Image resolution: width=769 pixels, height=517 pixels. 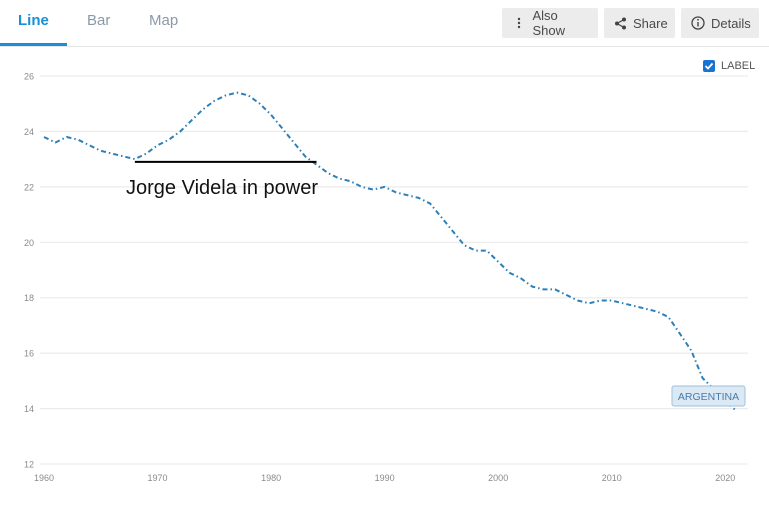 What do you see at coordinates (29, 298) in the screenshot?
I see `y-tick-label: 18` at bounding box center [29, 298].